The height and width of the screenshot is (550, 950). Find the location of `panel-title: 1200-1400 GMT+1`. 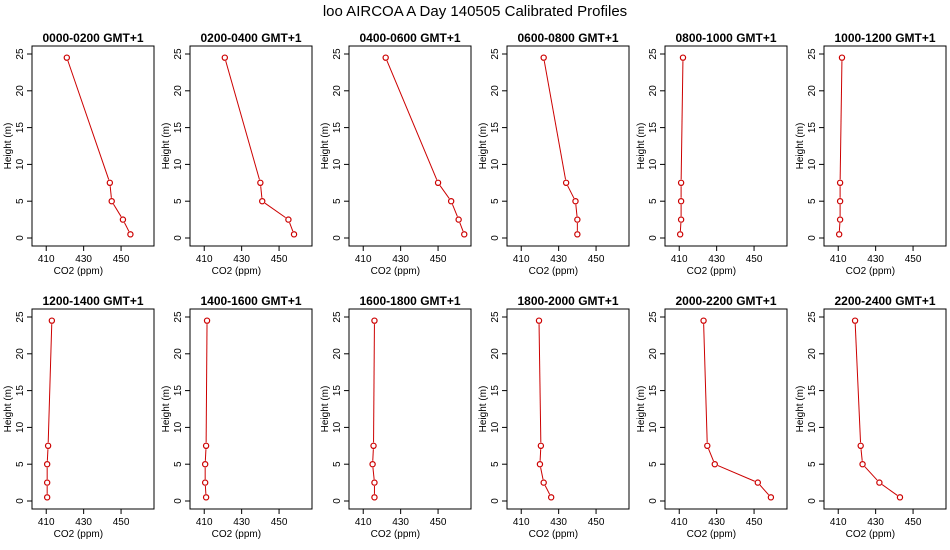

panel-title: 1200-1400 GMT+1 is located at coordinates (92, 301).